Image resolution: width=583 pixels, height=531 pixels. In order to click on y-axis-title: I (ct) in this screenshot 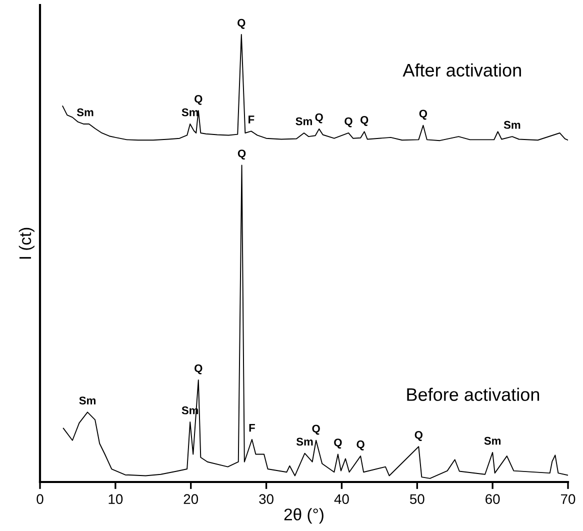, I will do `click(26, 243)`.